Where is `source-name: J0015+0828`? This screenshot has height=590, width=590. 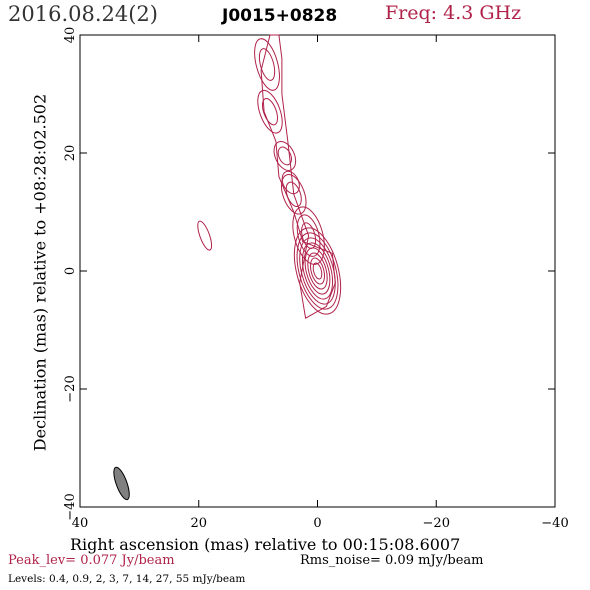
source-name: J0015+0828 is located at coordinates (280, 16).